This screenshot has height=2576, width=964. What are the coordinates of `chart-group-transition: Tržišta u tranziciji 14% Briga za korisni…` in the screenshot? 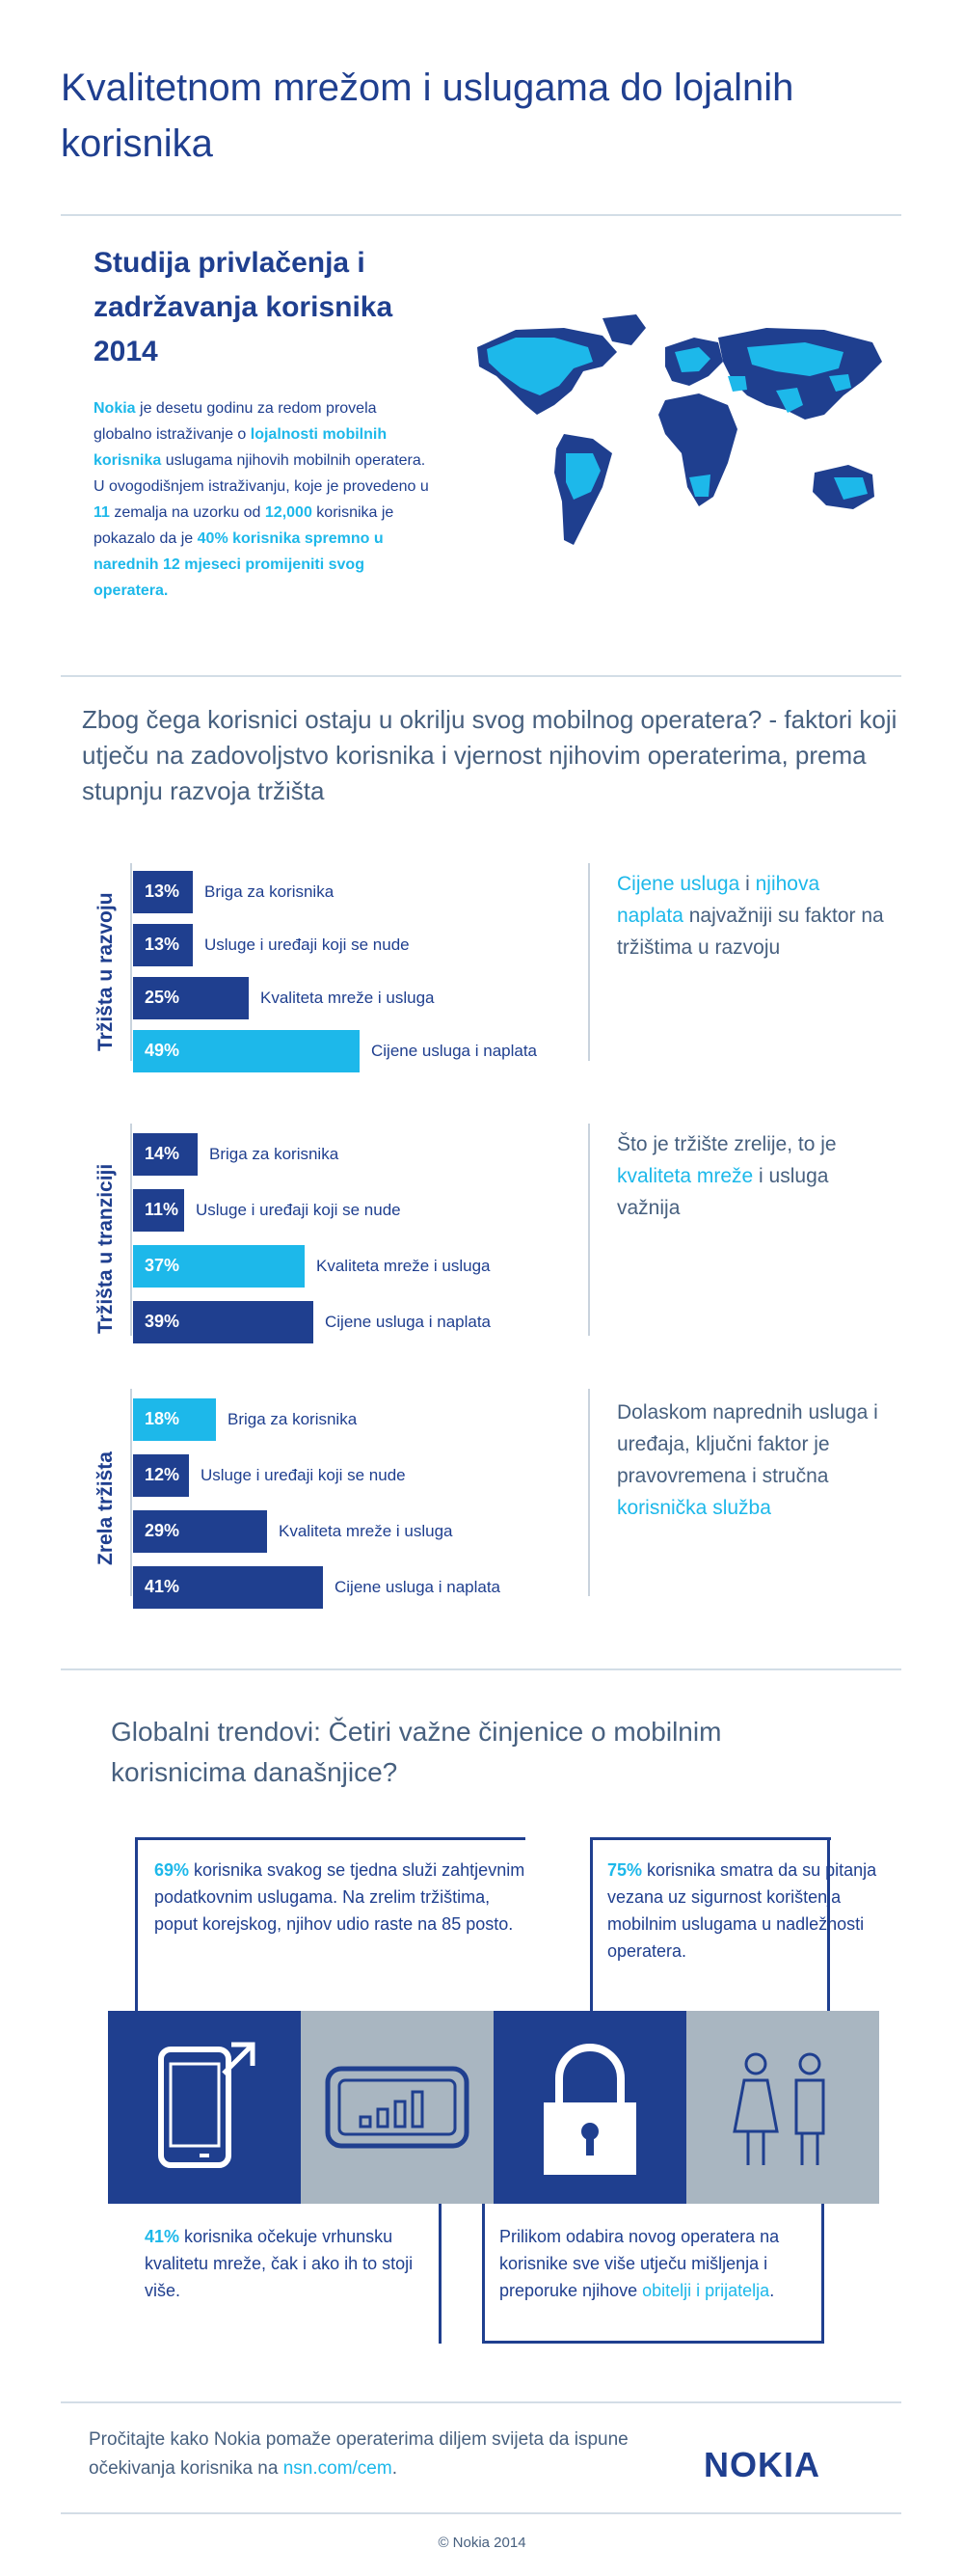 It's located at (337, 1233).